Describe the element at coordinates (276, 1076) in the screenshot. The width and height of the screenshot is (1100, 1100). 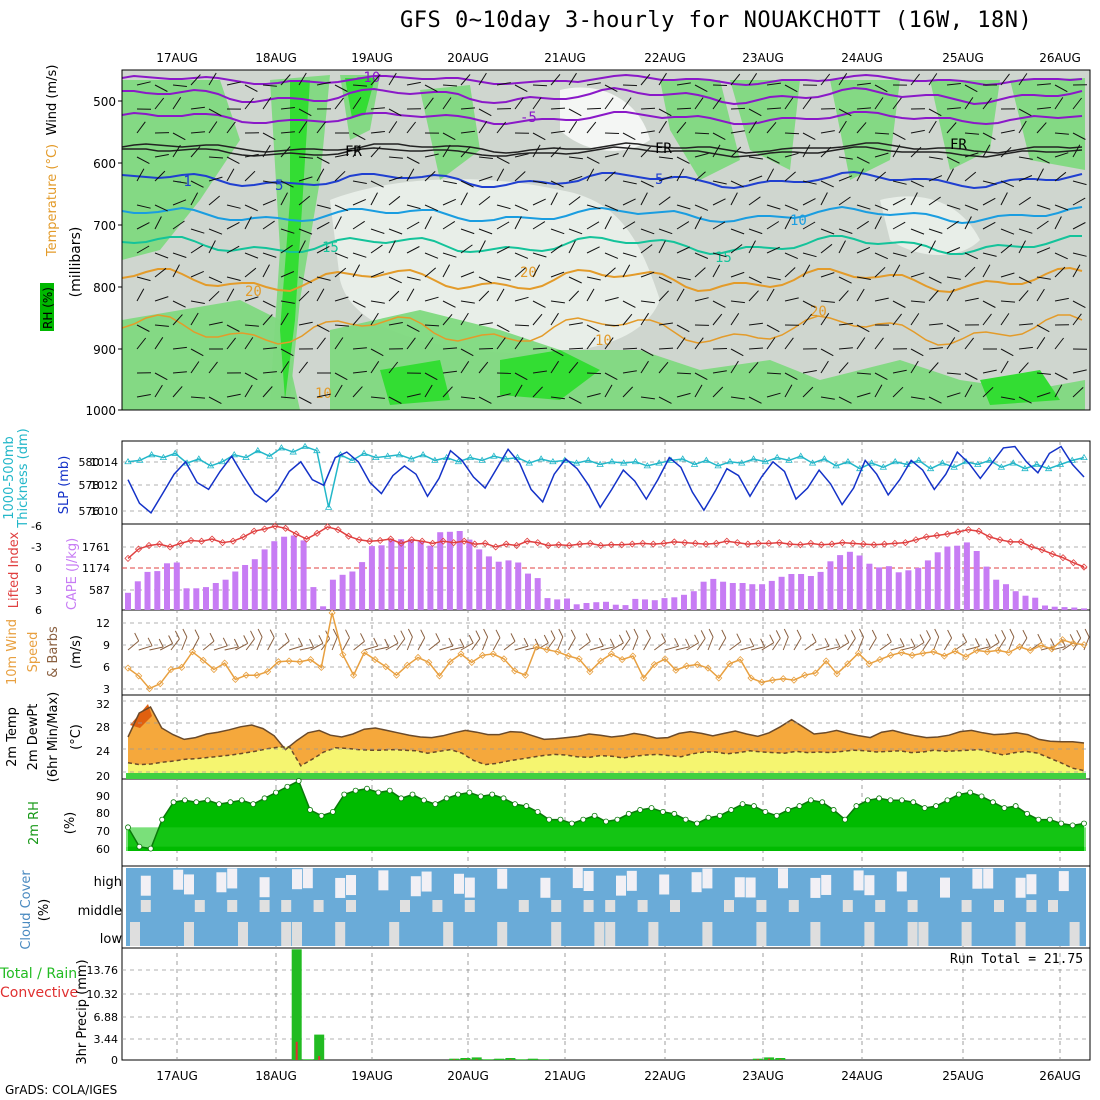
I see `date-label-bottom: 18AUG` at that location.